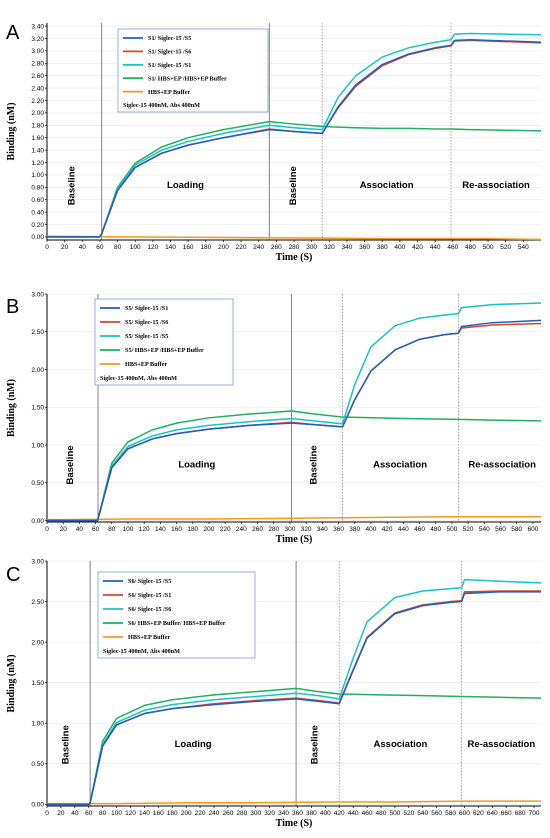  I want to click on legend-entry: S5/ Siglec-15 /S6, so click(146, 322).